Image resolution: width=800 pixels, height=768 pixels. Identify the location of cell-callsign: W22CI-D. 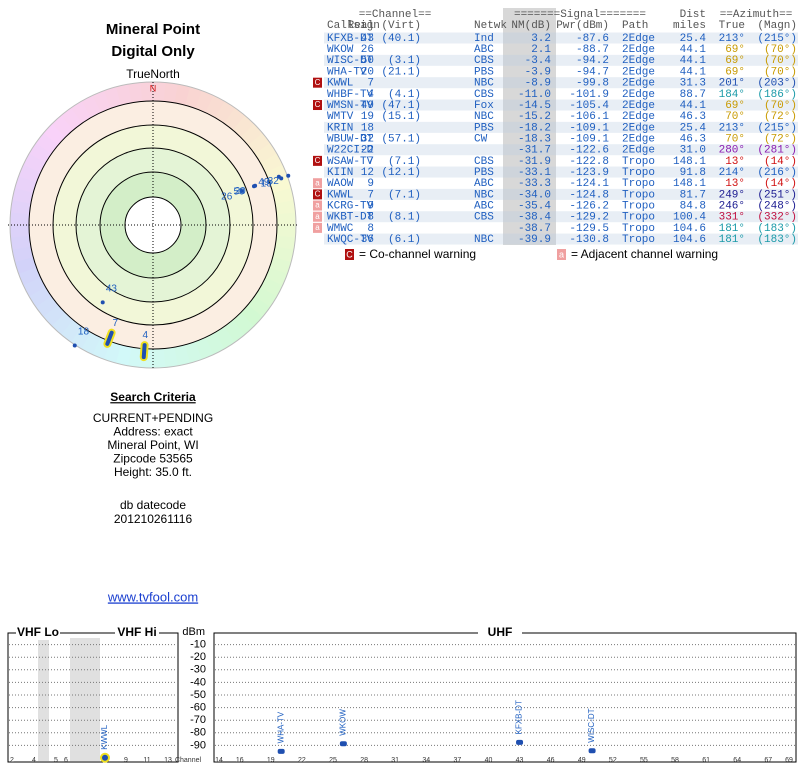
(350, 151).